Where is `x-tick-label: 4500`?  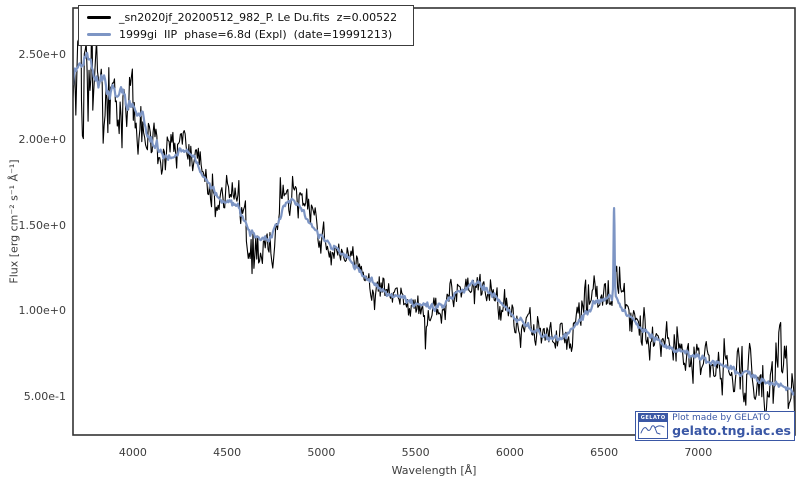
x-tick-label: 4500 is located at coordinates (227, 452).